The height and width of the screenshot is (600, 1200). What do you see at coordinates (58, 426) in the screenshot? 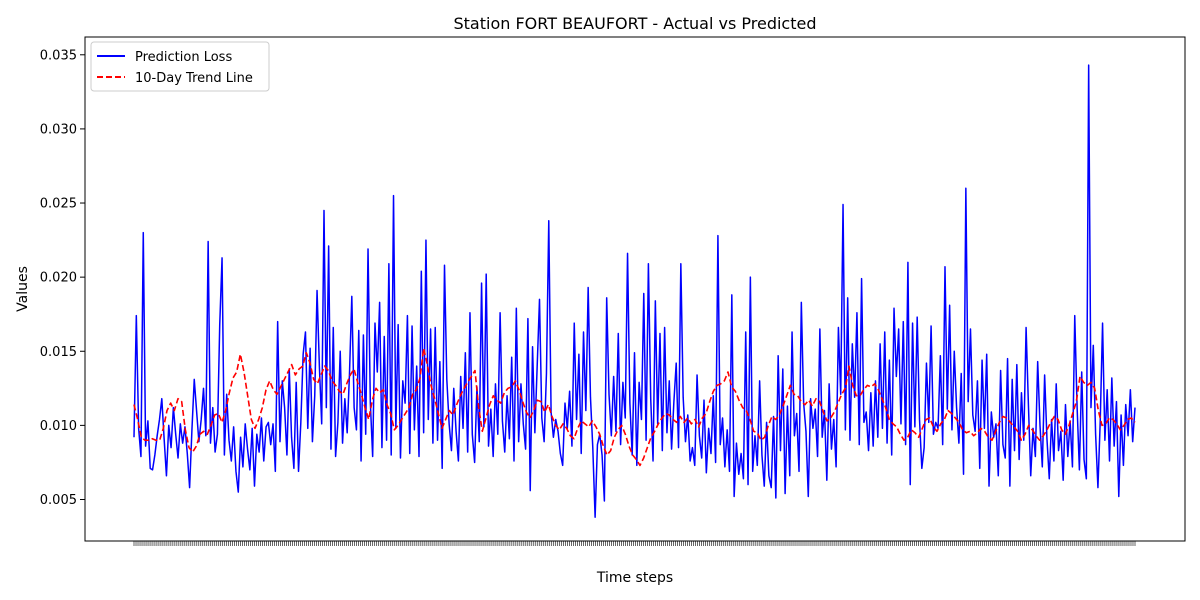
I see `y-tick-label: 0.010` at bounding box center [58, 426].